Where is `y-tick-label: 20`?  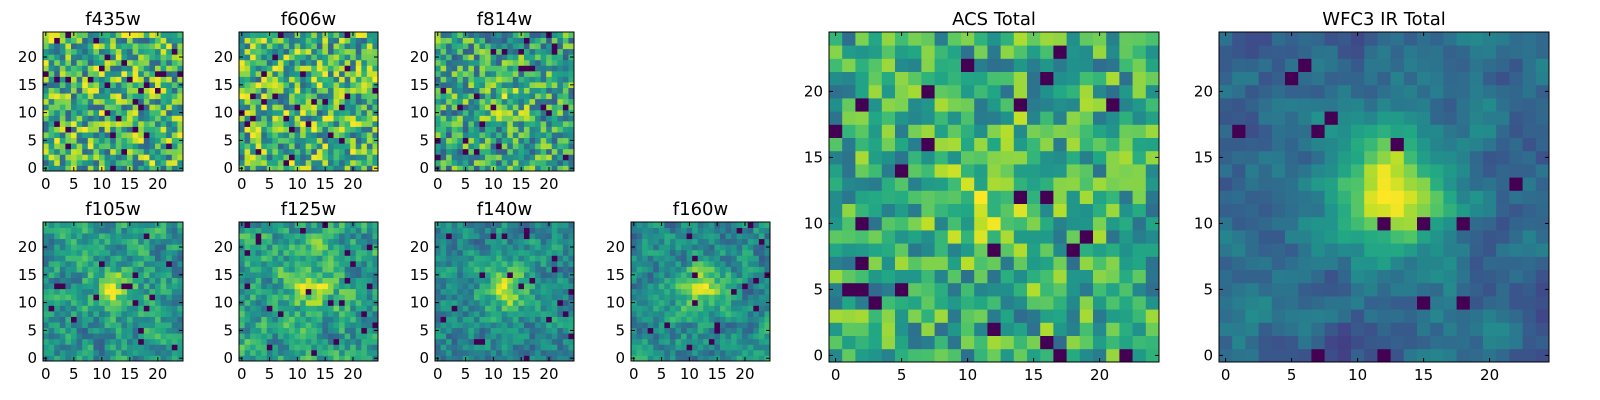 y-tick-label: 20 is located at coordinates (223, 57).